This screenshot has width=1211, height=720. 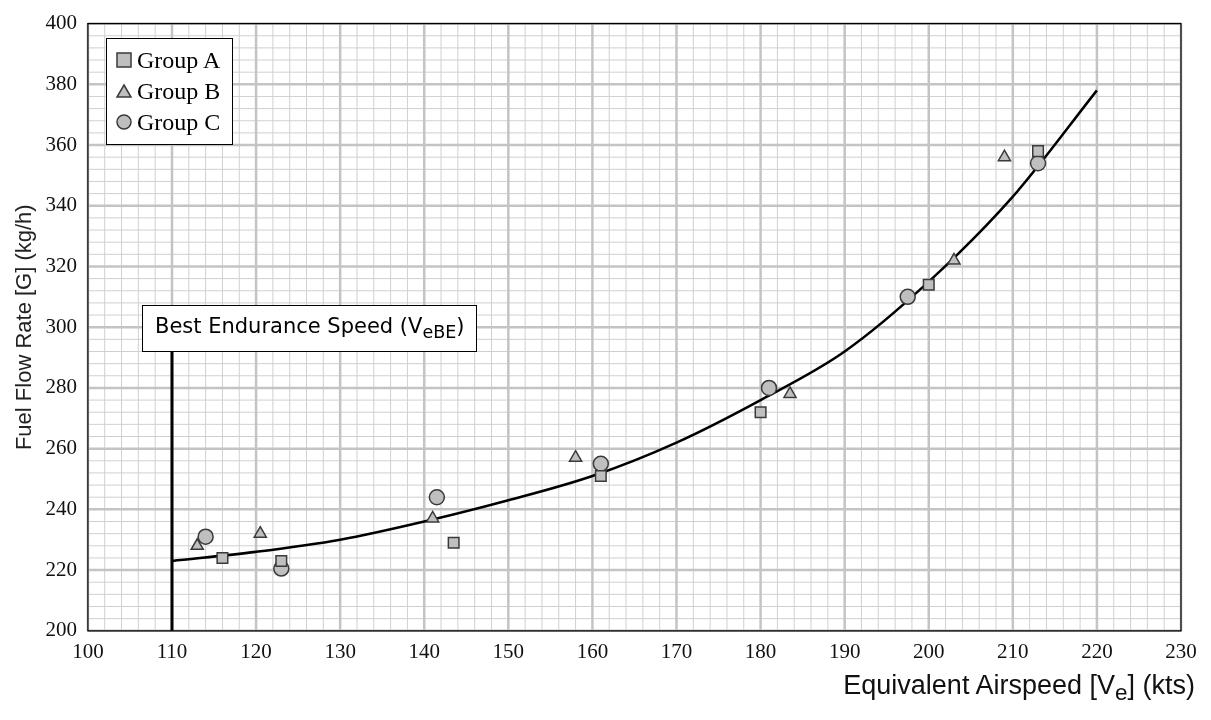 What do you see at coordinates (61, 204) in the screenshot?
I see `y-tick-label: 340` at bounding box center [61, 204].